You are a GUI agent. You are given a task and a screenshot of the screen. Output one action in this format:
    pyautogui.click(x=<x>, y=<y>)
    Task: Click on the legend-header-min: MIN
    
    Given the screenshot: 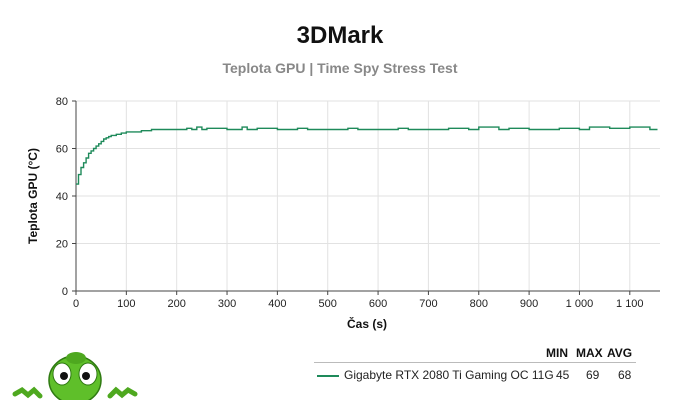 What is the action you would take?
    pyautogui.click(x=557, y=353)
    